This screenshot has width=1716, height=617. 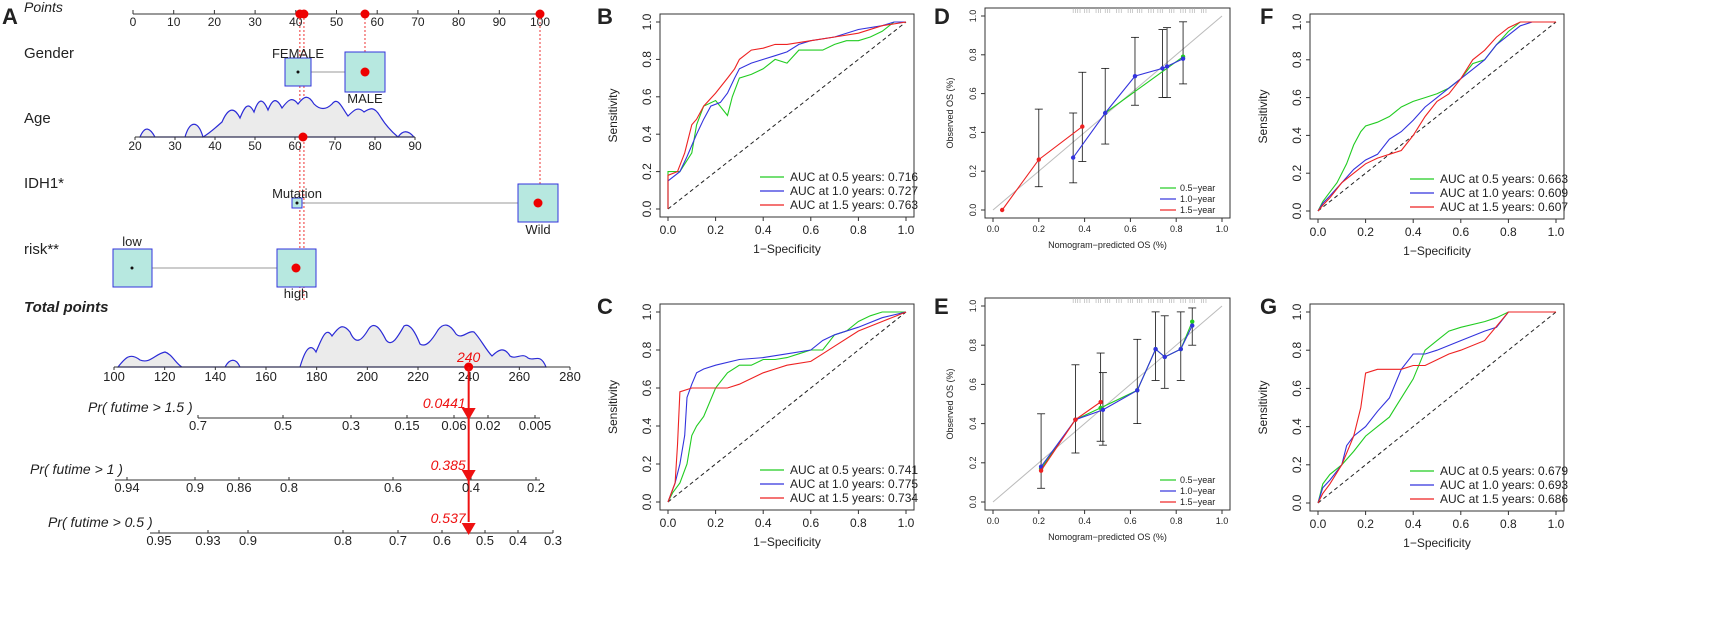 I want to click on legend-entry: AUC at 1.0 years: 0.609, so click(x=1504, y=193).